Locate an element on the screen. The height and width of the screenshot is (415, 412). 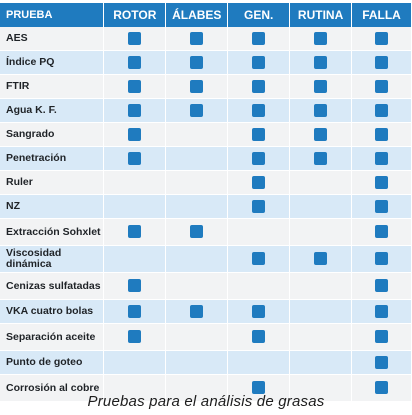
test-name: Separación aceite is located at coordinates (52, 337).